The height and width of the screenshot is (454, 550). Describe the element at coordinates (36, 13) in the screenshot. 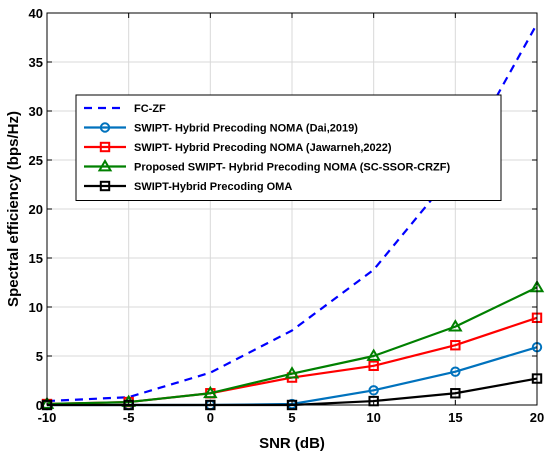

I see `y-tick-label: 40` at that location.